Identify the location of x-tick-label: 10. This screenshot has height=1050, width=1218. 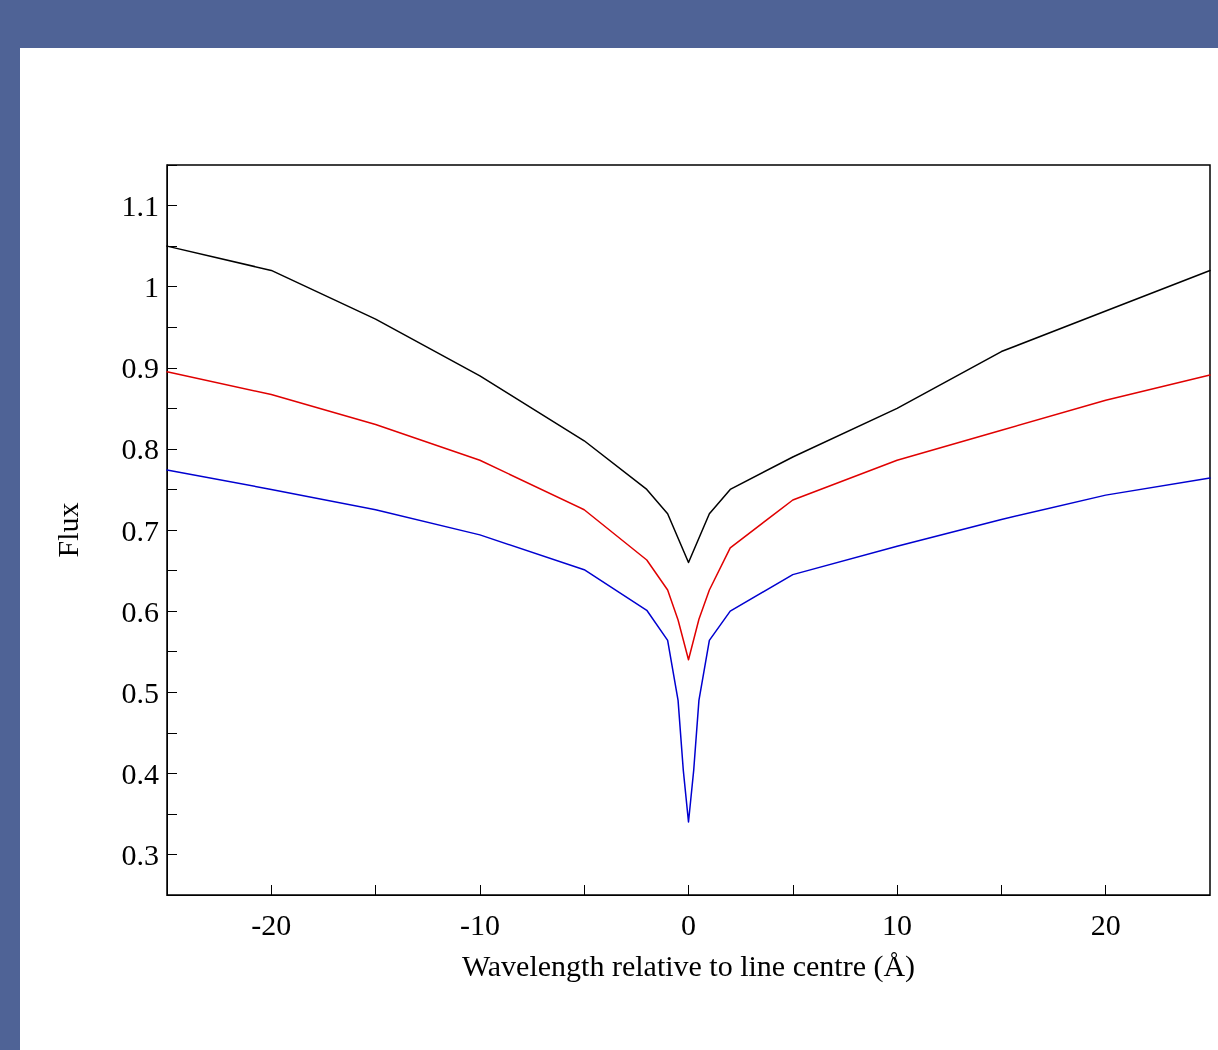
(897, 924).